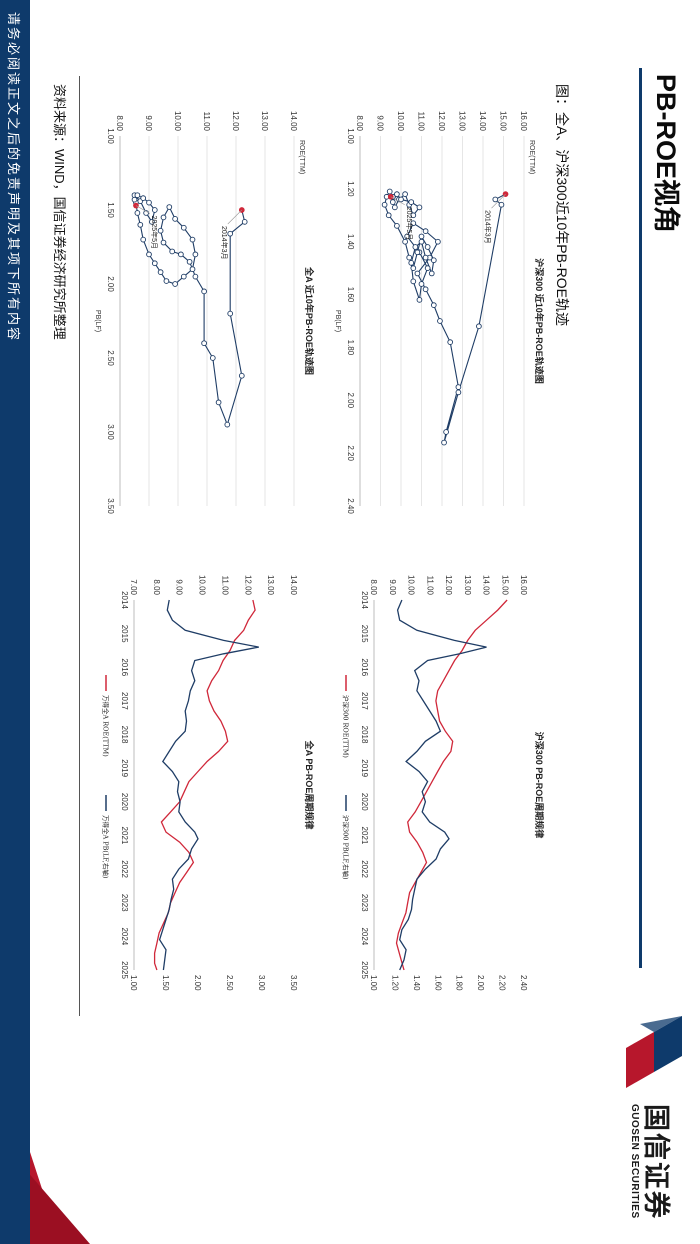 The height and width of the screenshot is (1244, 700). What do you see at coordinates (634, 1161) in the screenshot?
I see `logo-english-name: GUOSEN SECURITIES` at bounding box center [634, 1161].